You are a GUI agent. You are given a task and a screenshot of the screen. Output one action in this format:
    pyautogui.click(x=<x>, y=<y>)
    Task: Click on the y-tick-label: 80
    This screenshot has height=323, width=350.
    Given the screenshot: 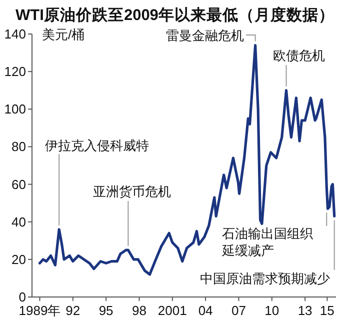 What is the action you would take?
    pyautogui.click(x=19, y=146)
    